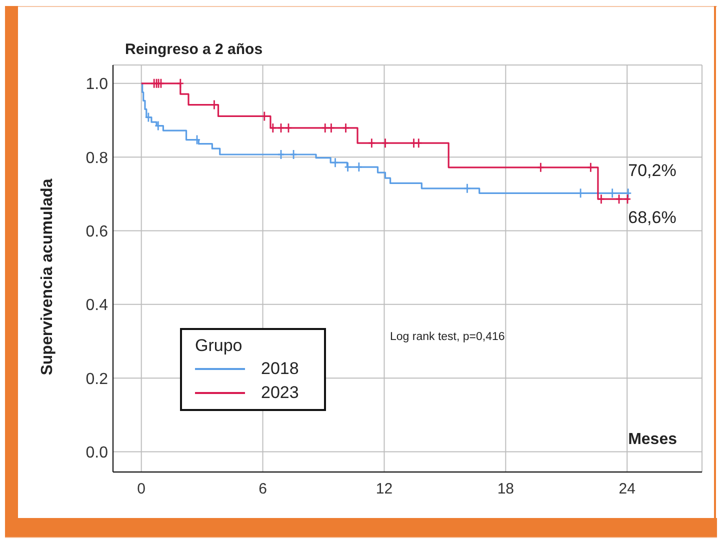  I want to click on annotation: 68,6%, so click(652, 218).